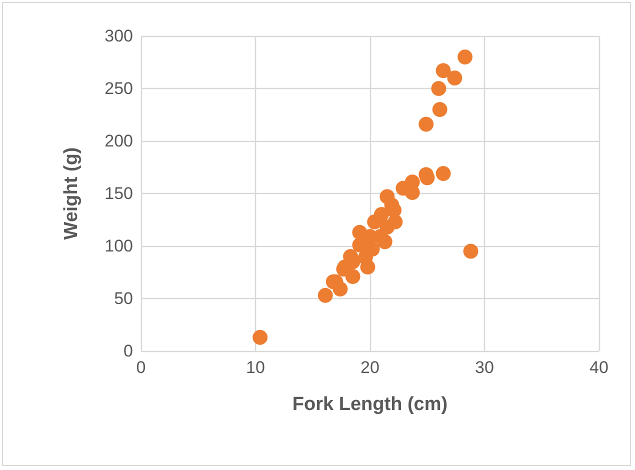  I want to click on x-tick-label: 20, so click(370, 367).